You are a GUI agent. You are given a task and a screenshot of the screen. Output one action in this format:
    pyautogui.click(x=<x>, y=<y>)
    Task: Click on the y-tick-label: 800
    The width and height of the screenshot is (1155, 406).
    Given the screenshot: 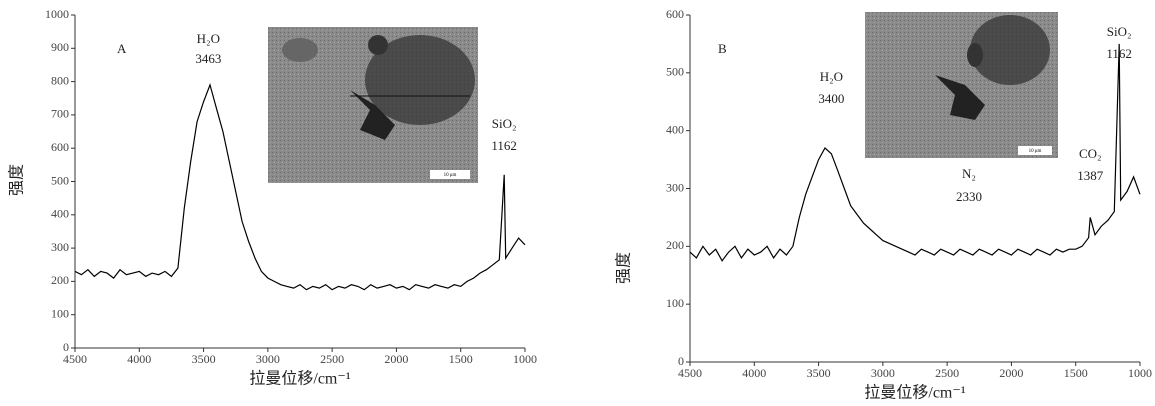 What is the action you would take?
    pyautogui.click(x=60, y=80)
    